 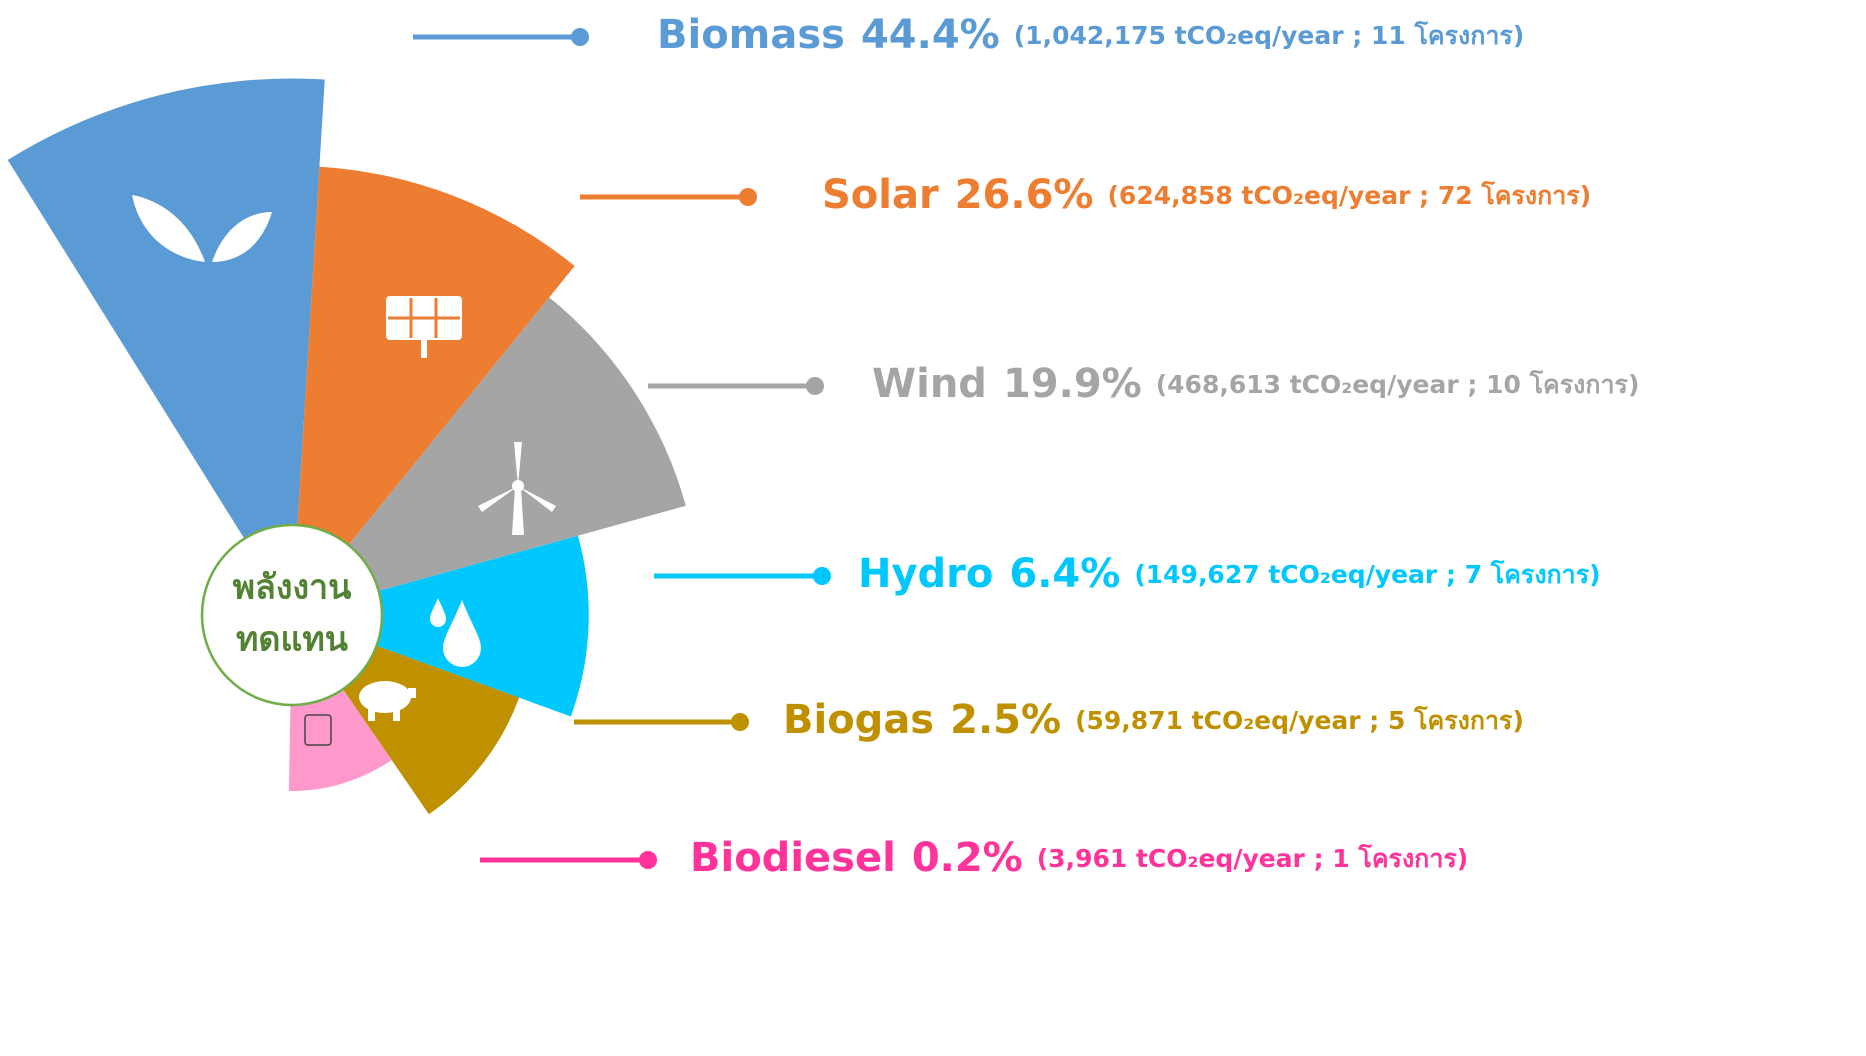 I want to click on category-label: Biogas, so click(x=858, y=720).